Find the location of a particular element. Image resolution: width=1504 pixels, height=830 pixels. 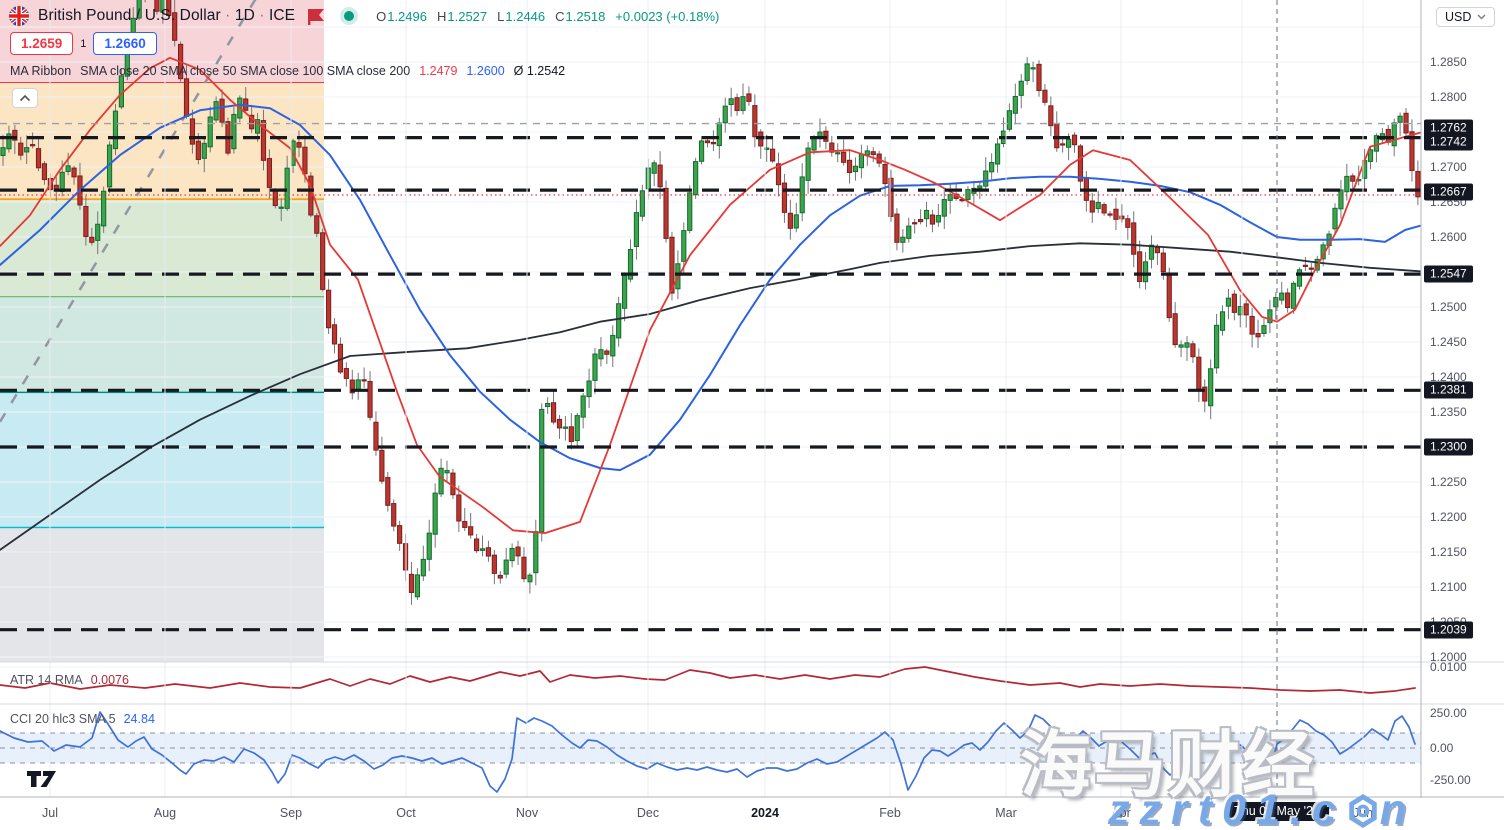

cci-indicator-row: CCI 20 hlc3 SMA 5 24.84 is located at coordinates (82, 719).